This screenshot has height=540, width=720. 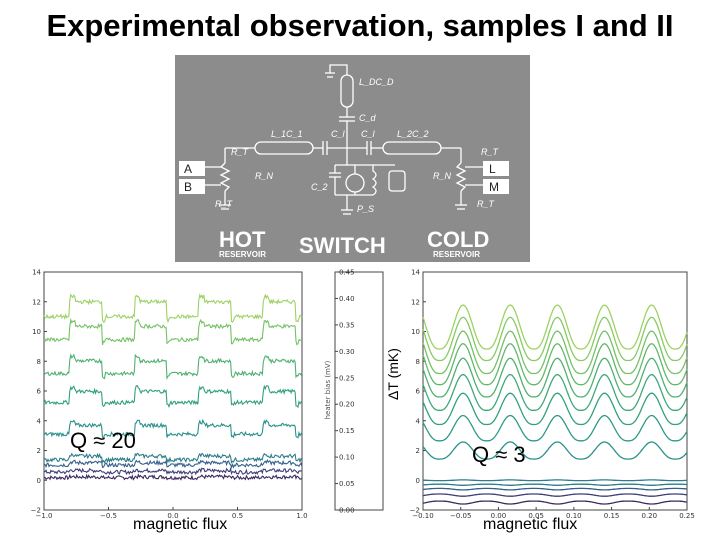 What do you see at coordinates (180, 524) in the screenshot?
I see `left-xlabel: magnetic flux` at bounding box center [180, 524].